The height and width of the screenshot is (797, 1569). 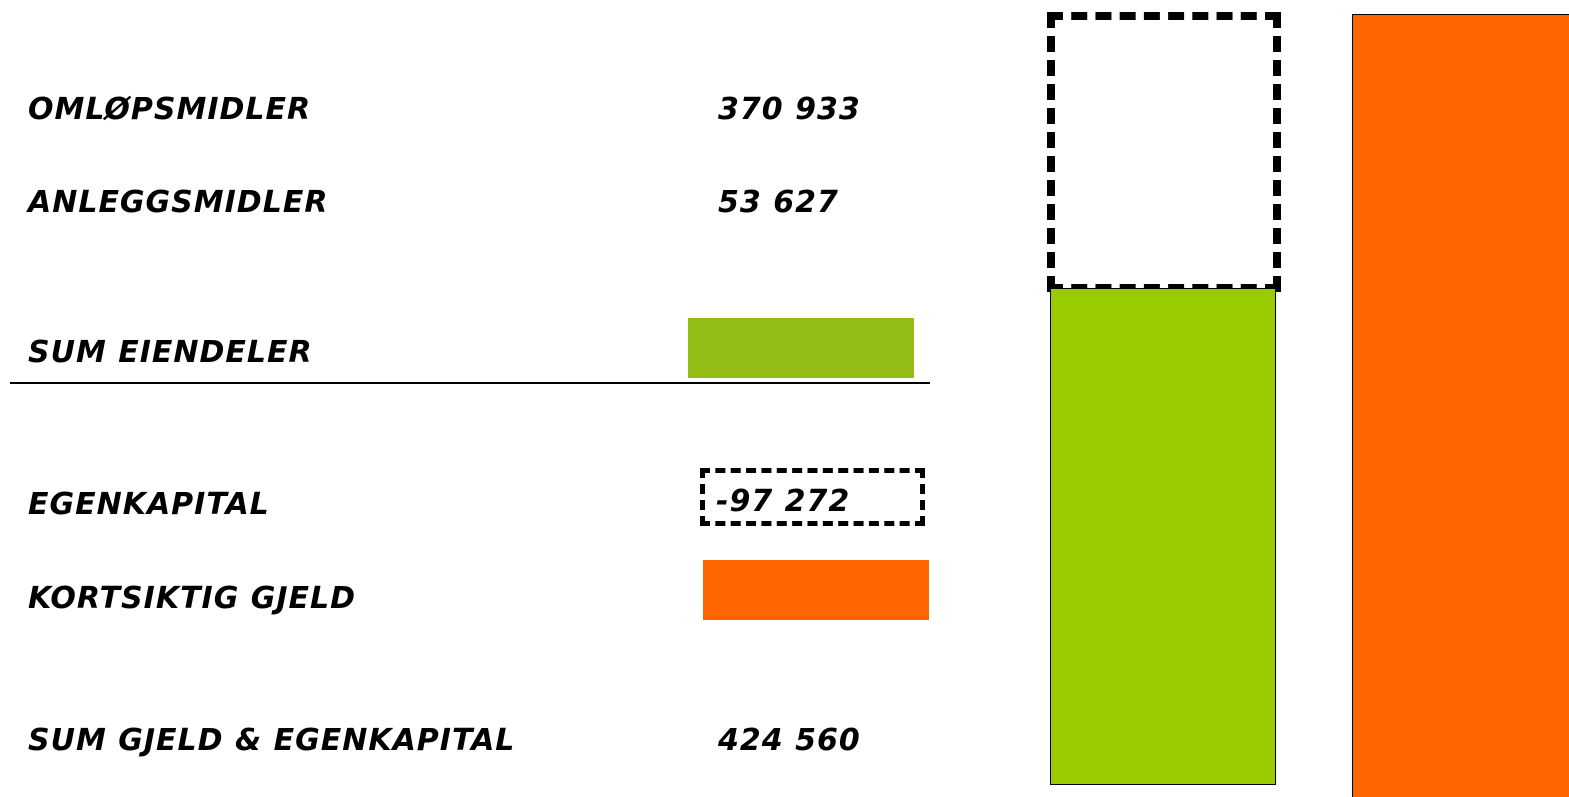 I want to click on egenkapital-dashed-box, so click(x=812, y=497).